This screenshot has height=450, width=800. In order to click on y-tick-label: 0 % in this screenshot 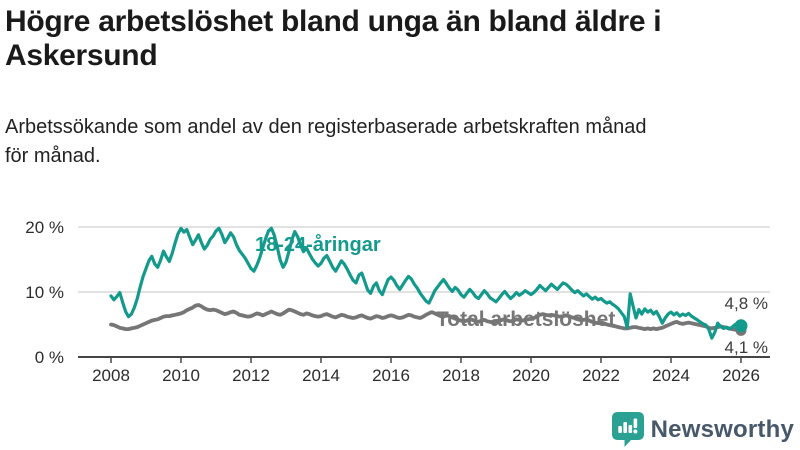, I will do `click(49, 357)`.